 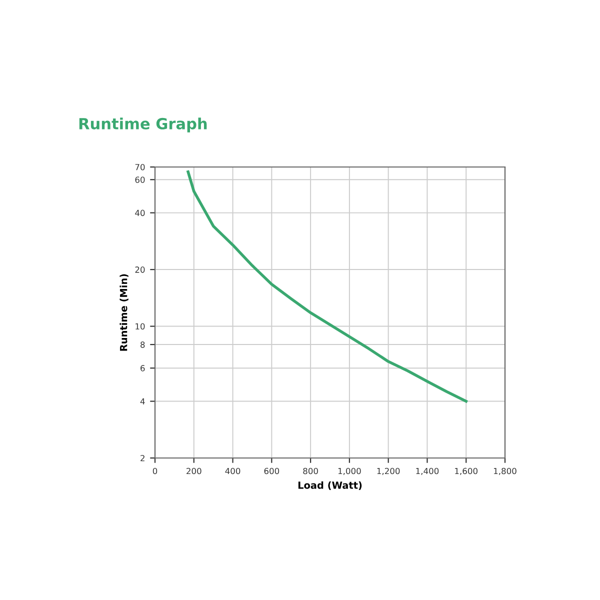 I want to click on x-tick-label: 400, so click(x=232, y=471).